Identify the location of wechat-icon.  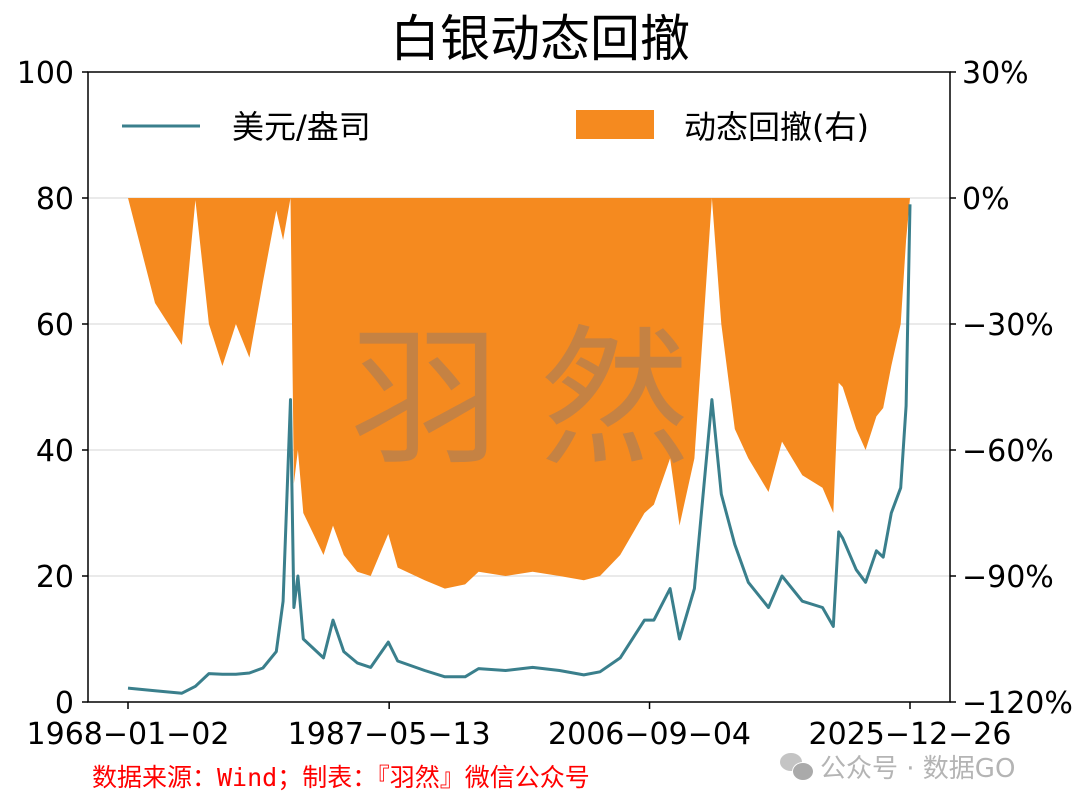
(797, 766).